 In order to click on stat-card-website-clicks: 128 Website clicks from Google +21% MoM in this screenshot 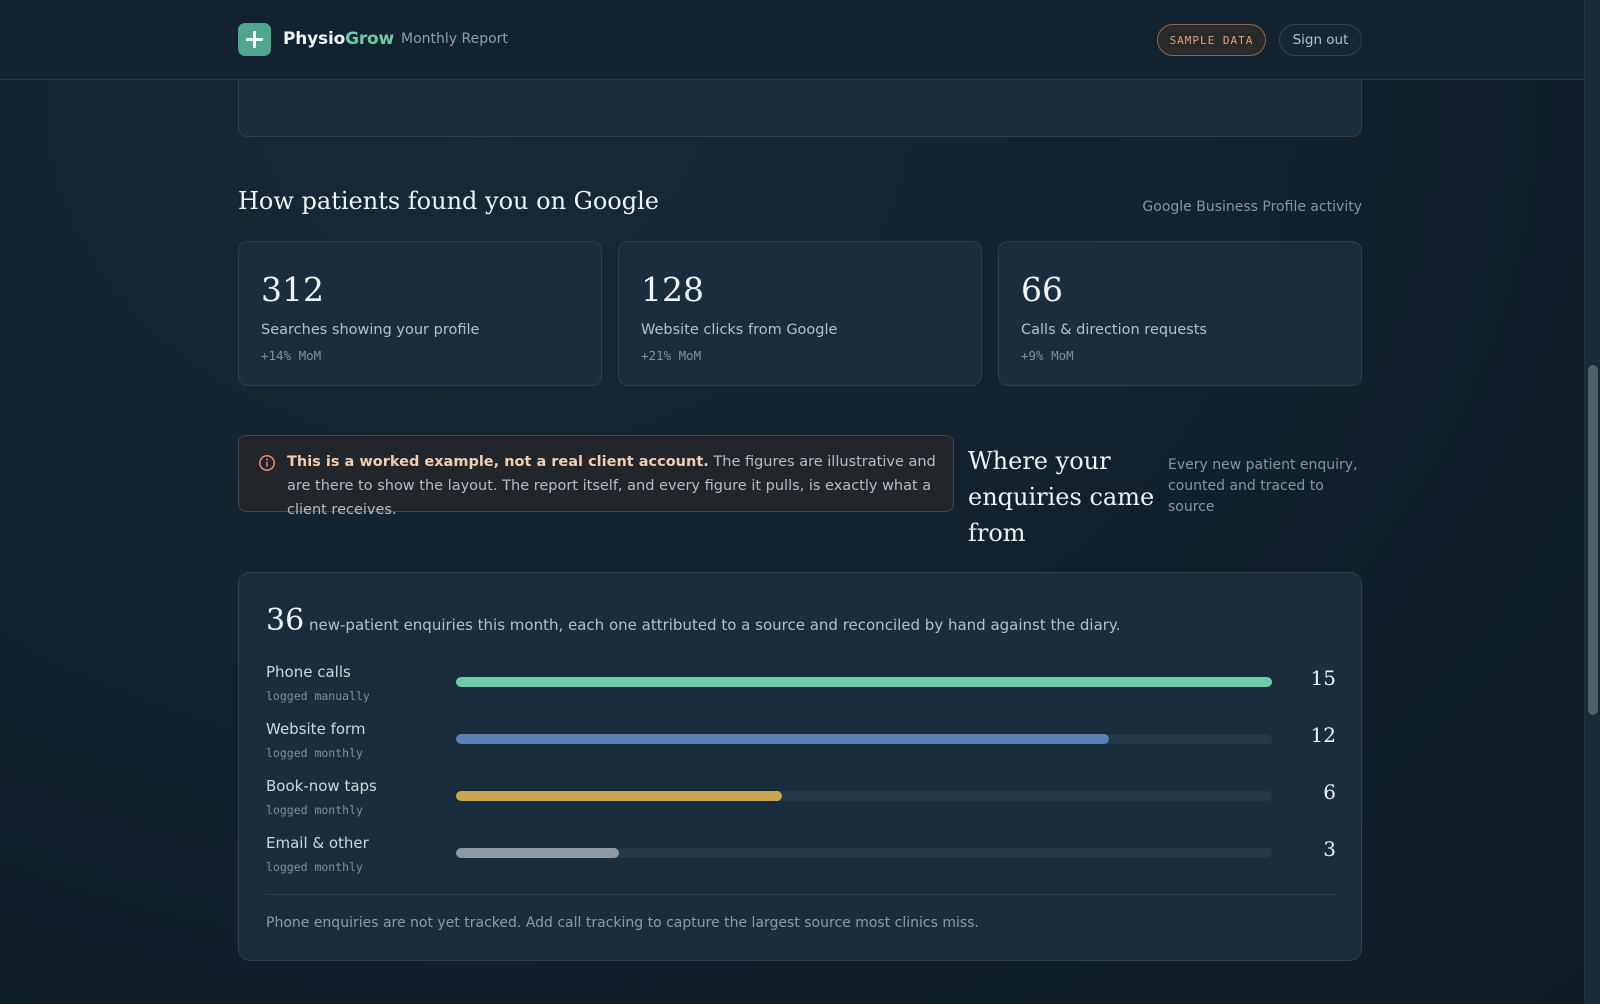, I will do `click(800, 313)`.